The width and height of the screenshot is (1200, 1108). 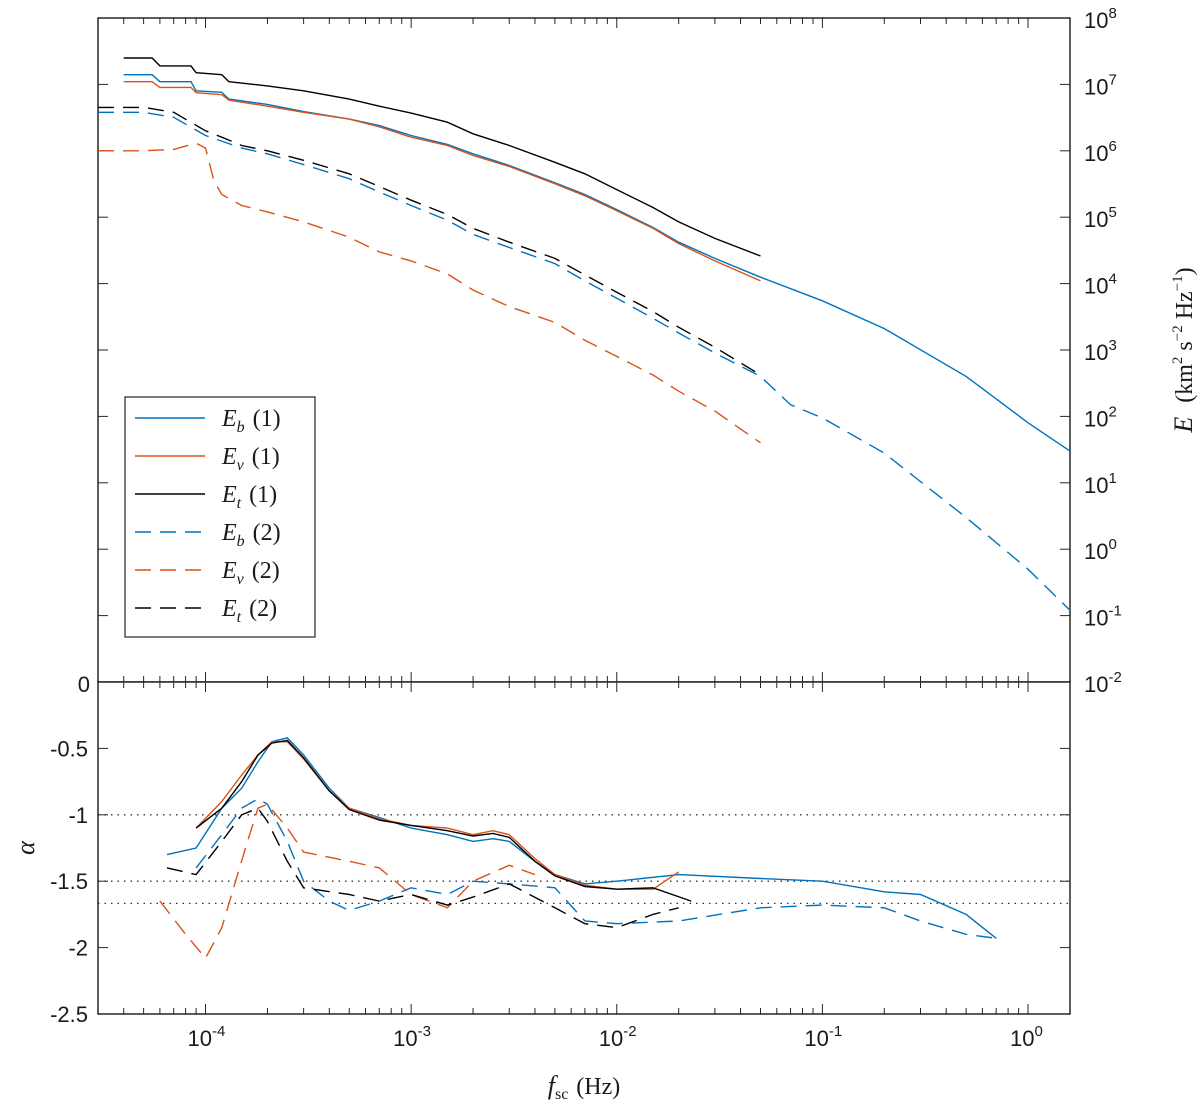 I want to click on x-tick-labels: 10⁻⁴ 10⁻³ 10⁻² 10⁻¹ 10⁰, so click(x=615, y=1037).